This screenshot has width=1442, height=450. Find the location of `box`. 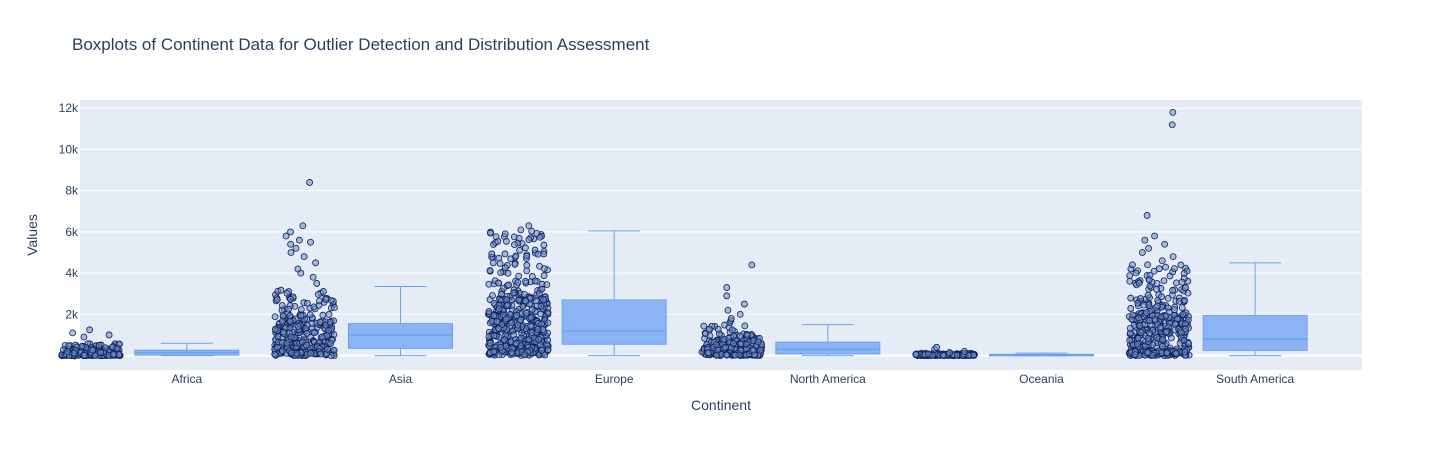

box is located at coordinates (828, 348).